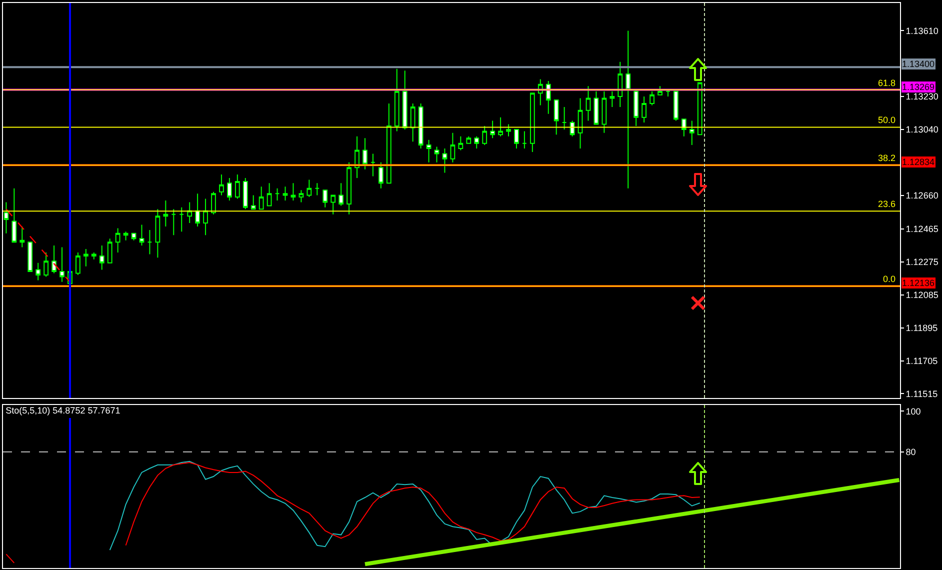  Describe the element at coordinates (889, 279) in the screenshot. I see `annotation: 0.0` at that location.